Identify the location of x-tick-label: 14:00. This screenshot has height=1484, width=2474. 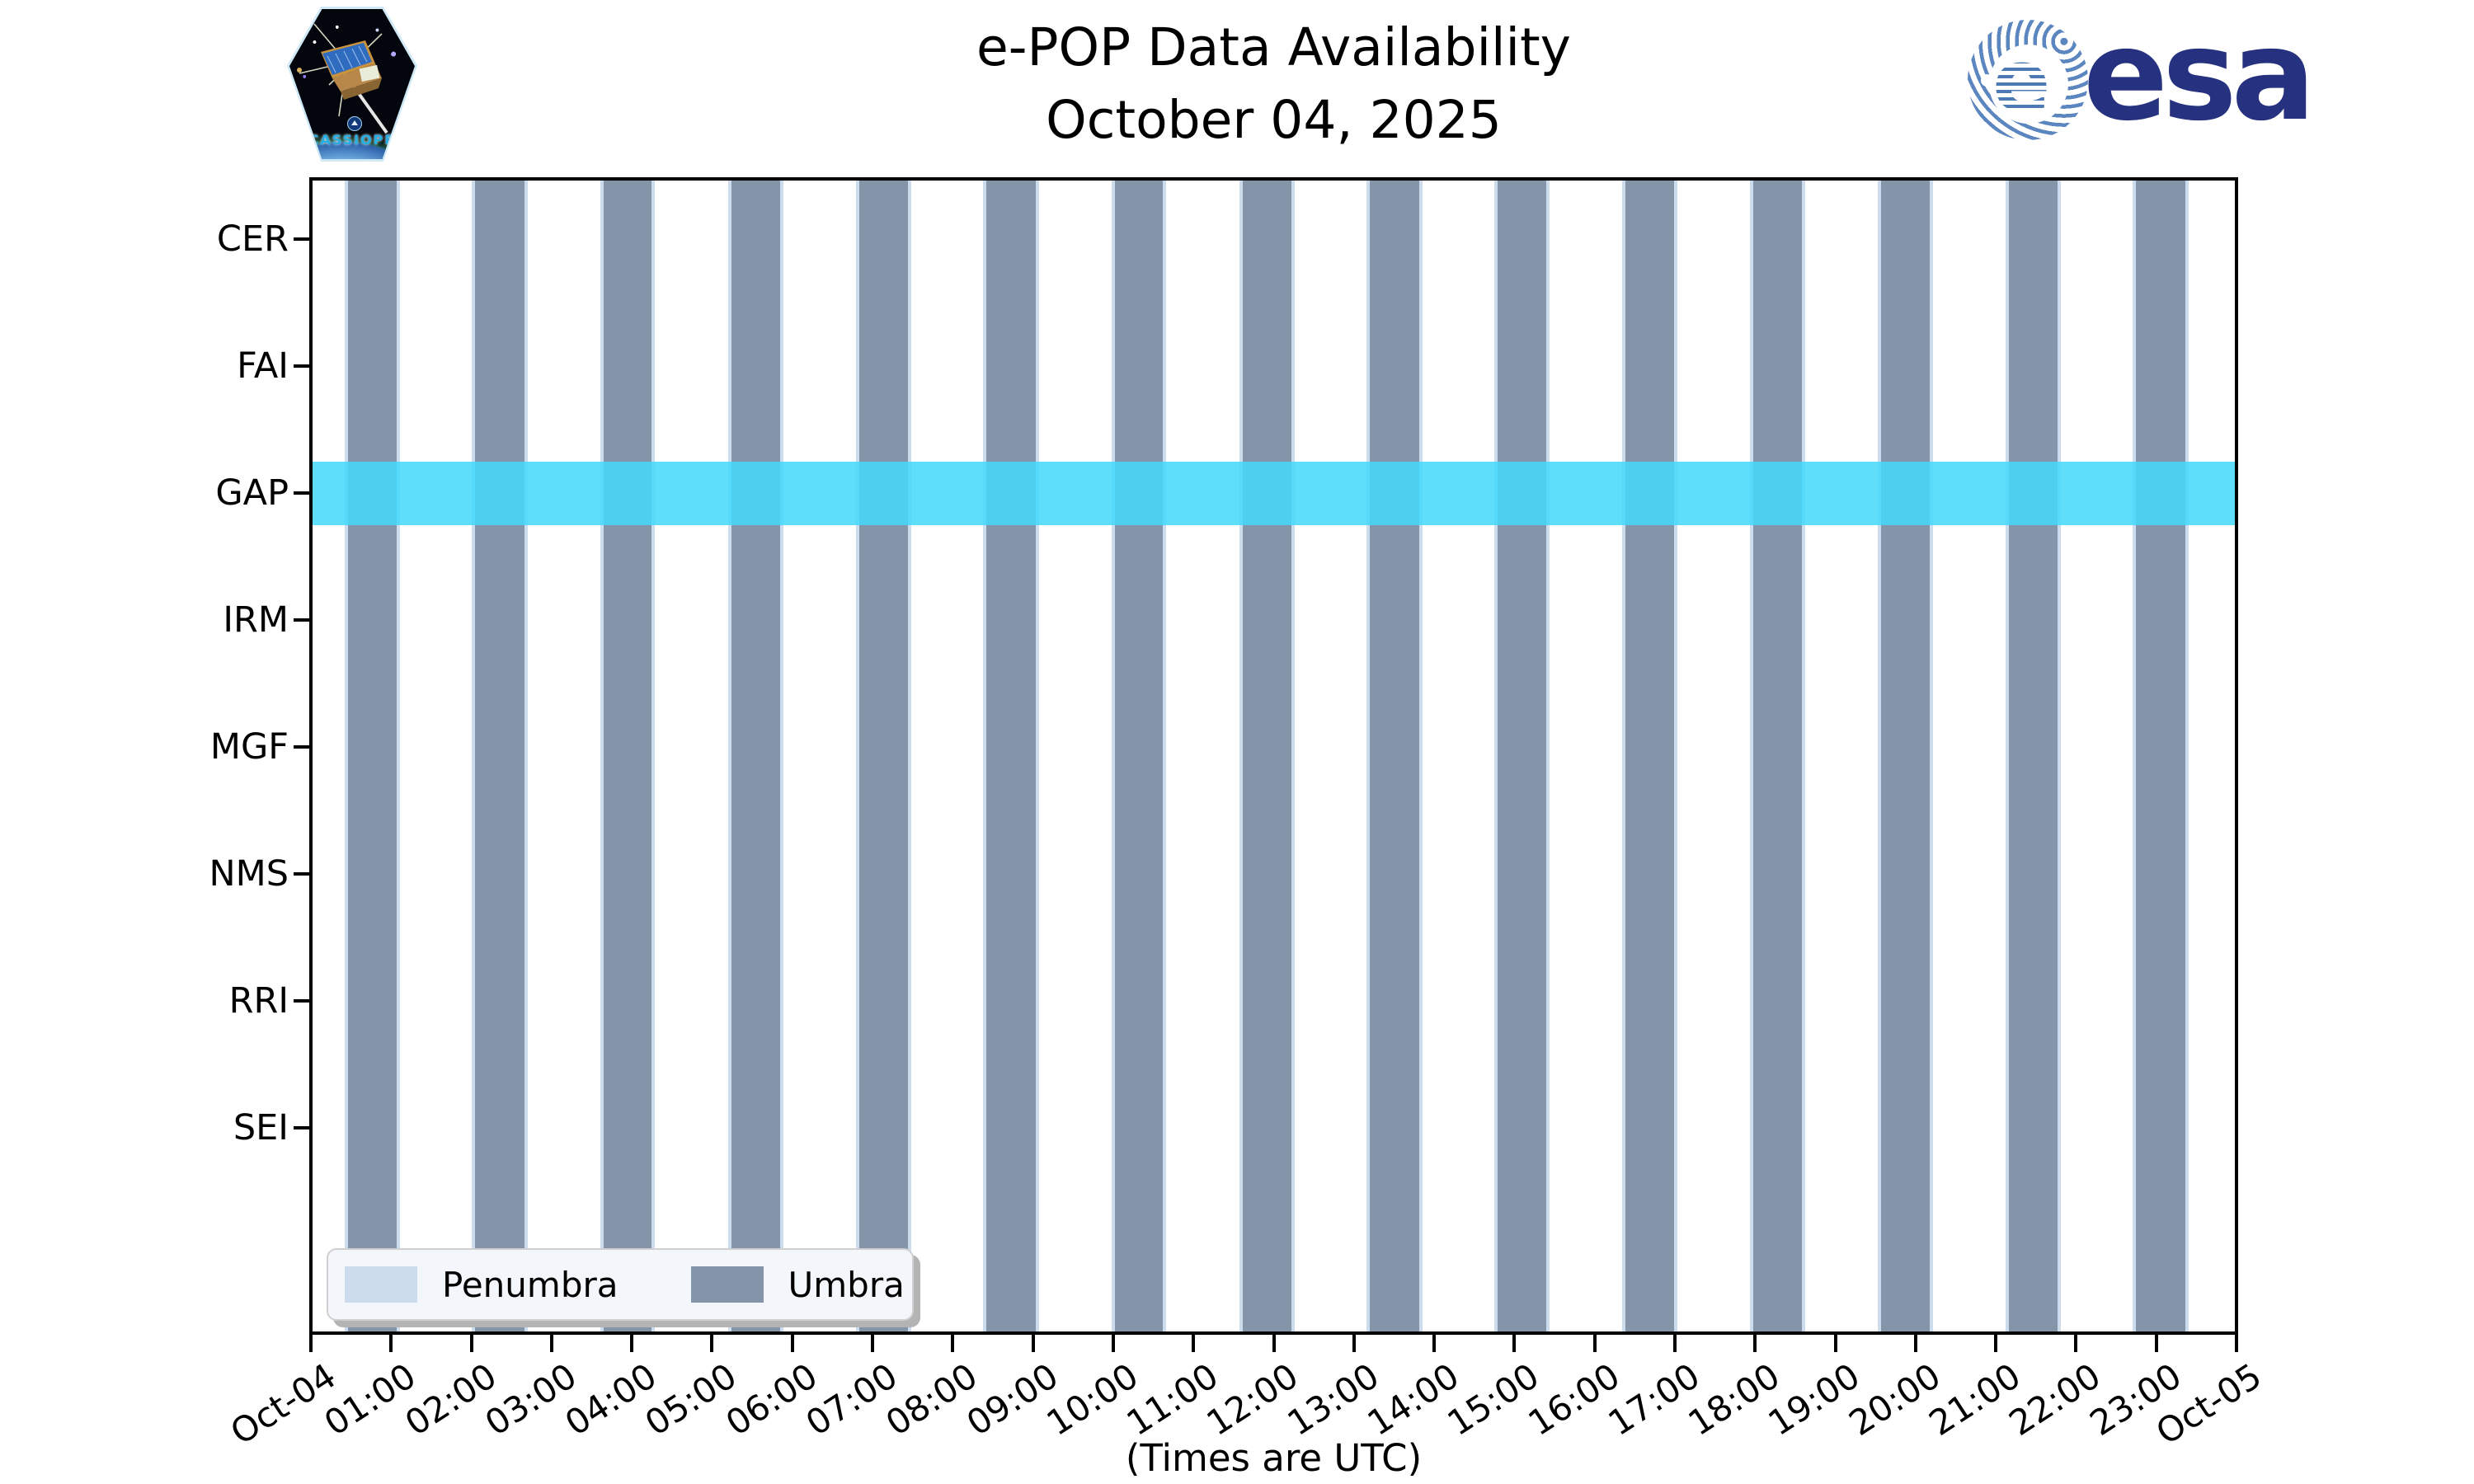
(1413, 1399).